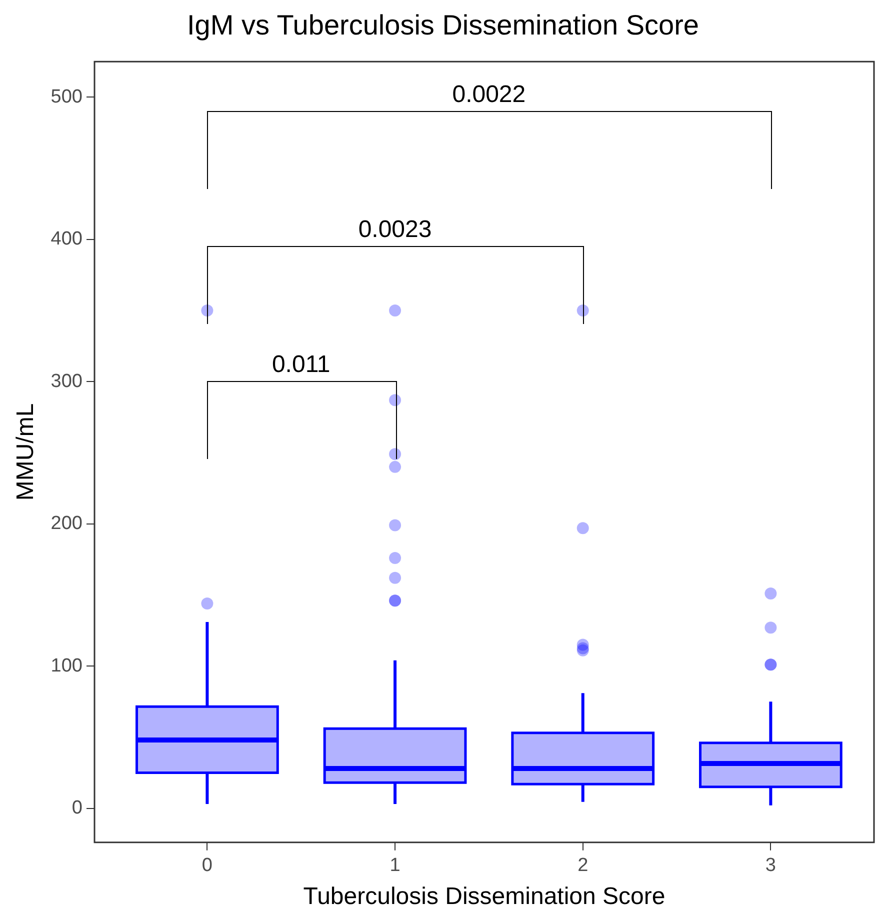  What do you see at coordinates (66, 665) in the screenshot?
I see `y-tick-label: 100` at bounding box center [66, 665].